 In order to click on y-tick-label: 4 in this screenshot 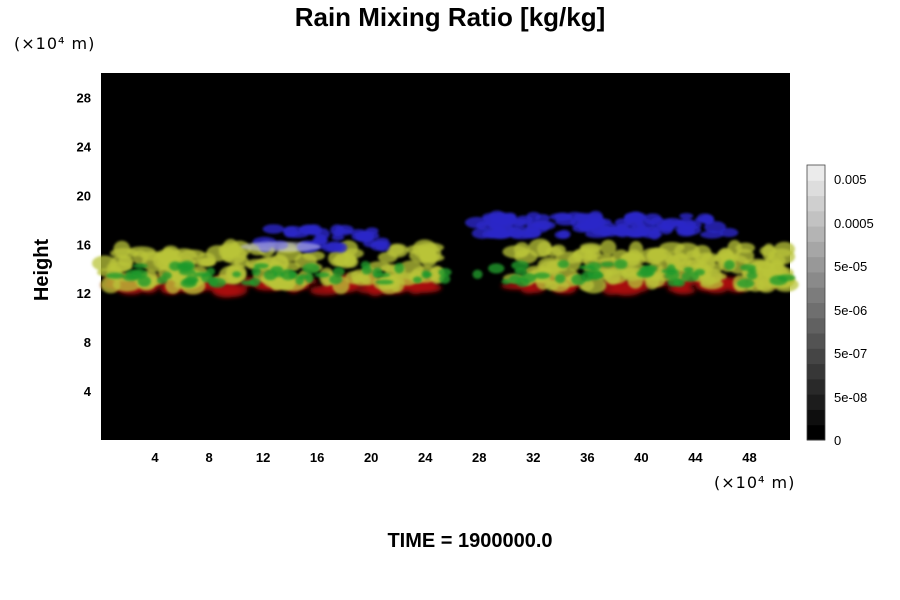, I will do `click(88, 391)`.